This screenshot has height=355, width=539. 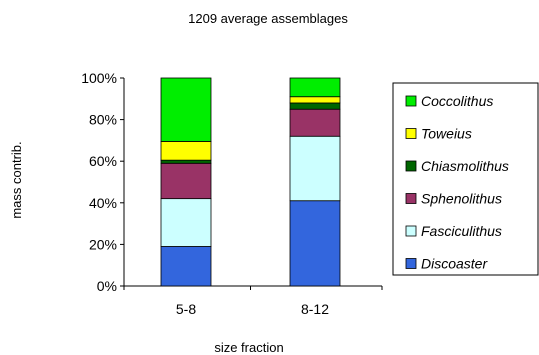 What do you see at coordinates (16, 179) in the screenshot?
I see `y-axis-label: mass contrib.` at bounding box center [16, 179].